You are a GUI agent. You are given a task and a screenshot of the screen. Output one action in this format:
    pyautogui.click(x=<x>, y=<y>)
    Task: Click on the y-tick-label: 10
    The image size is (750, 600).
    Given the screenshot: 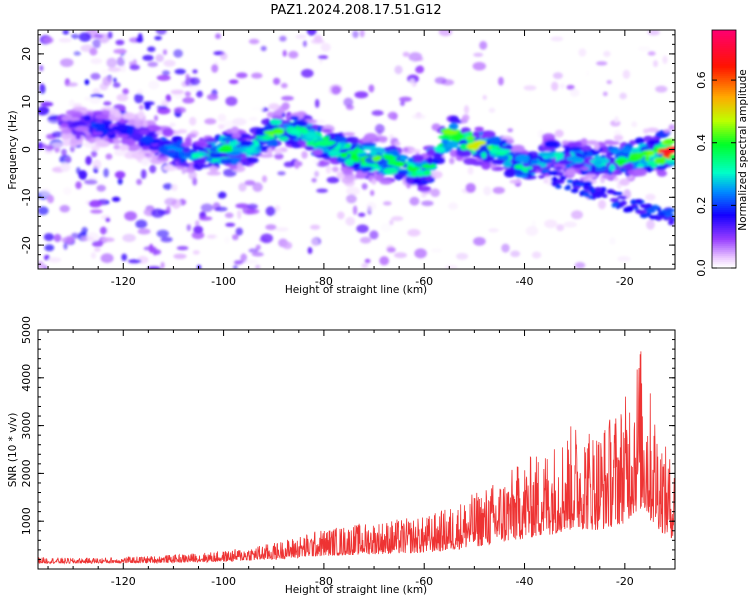 What is the action you would take?
    pyautogui.click(x=26, y=102)
    